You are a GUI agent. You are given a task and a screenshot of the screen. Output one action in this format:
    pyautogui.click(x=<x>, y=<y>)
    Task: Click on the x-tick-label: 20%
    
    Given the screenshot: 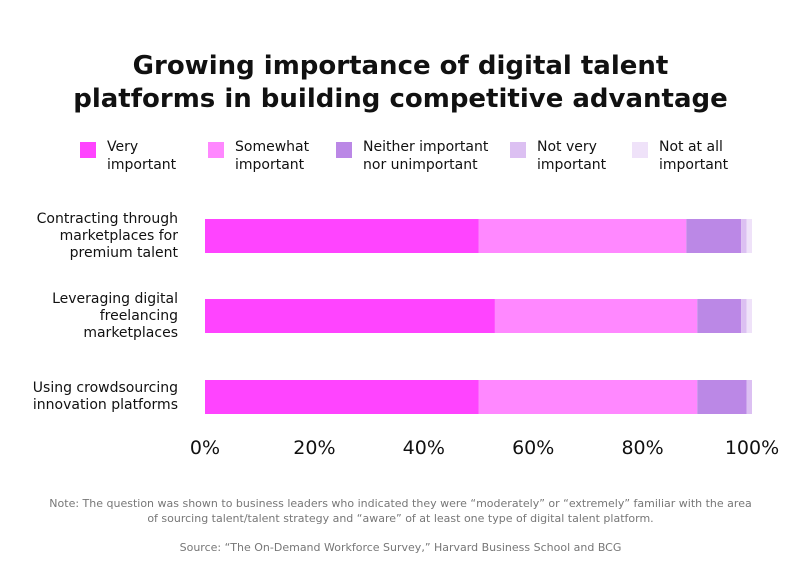 What is the action you would take?
    pyautogui.click(x=314, y=448)
    